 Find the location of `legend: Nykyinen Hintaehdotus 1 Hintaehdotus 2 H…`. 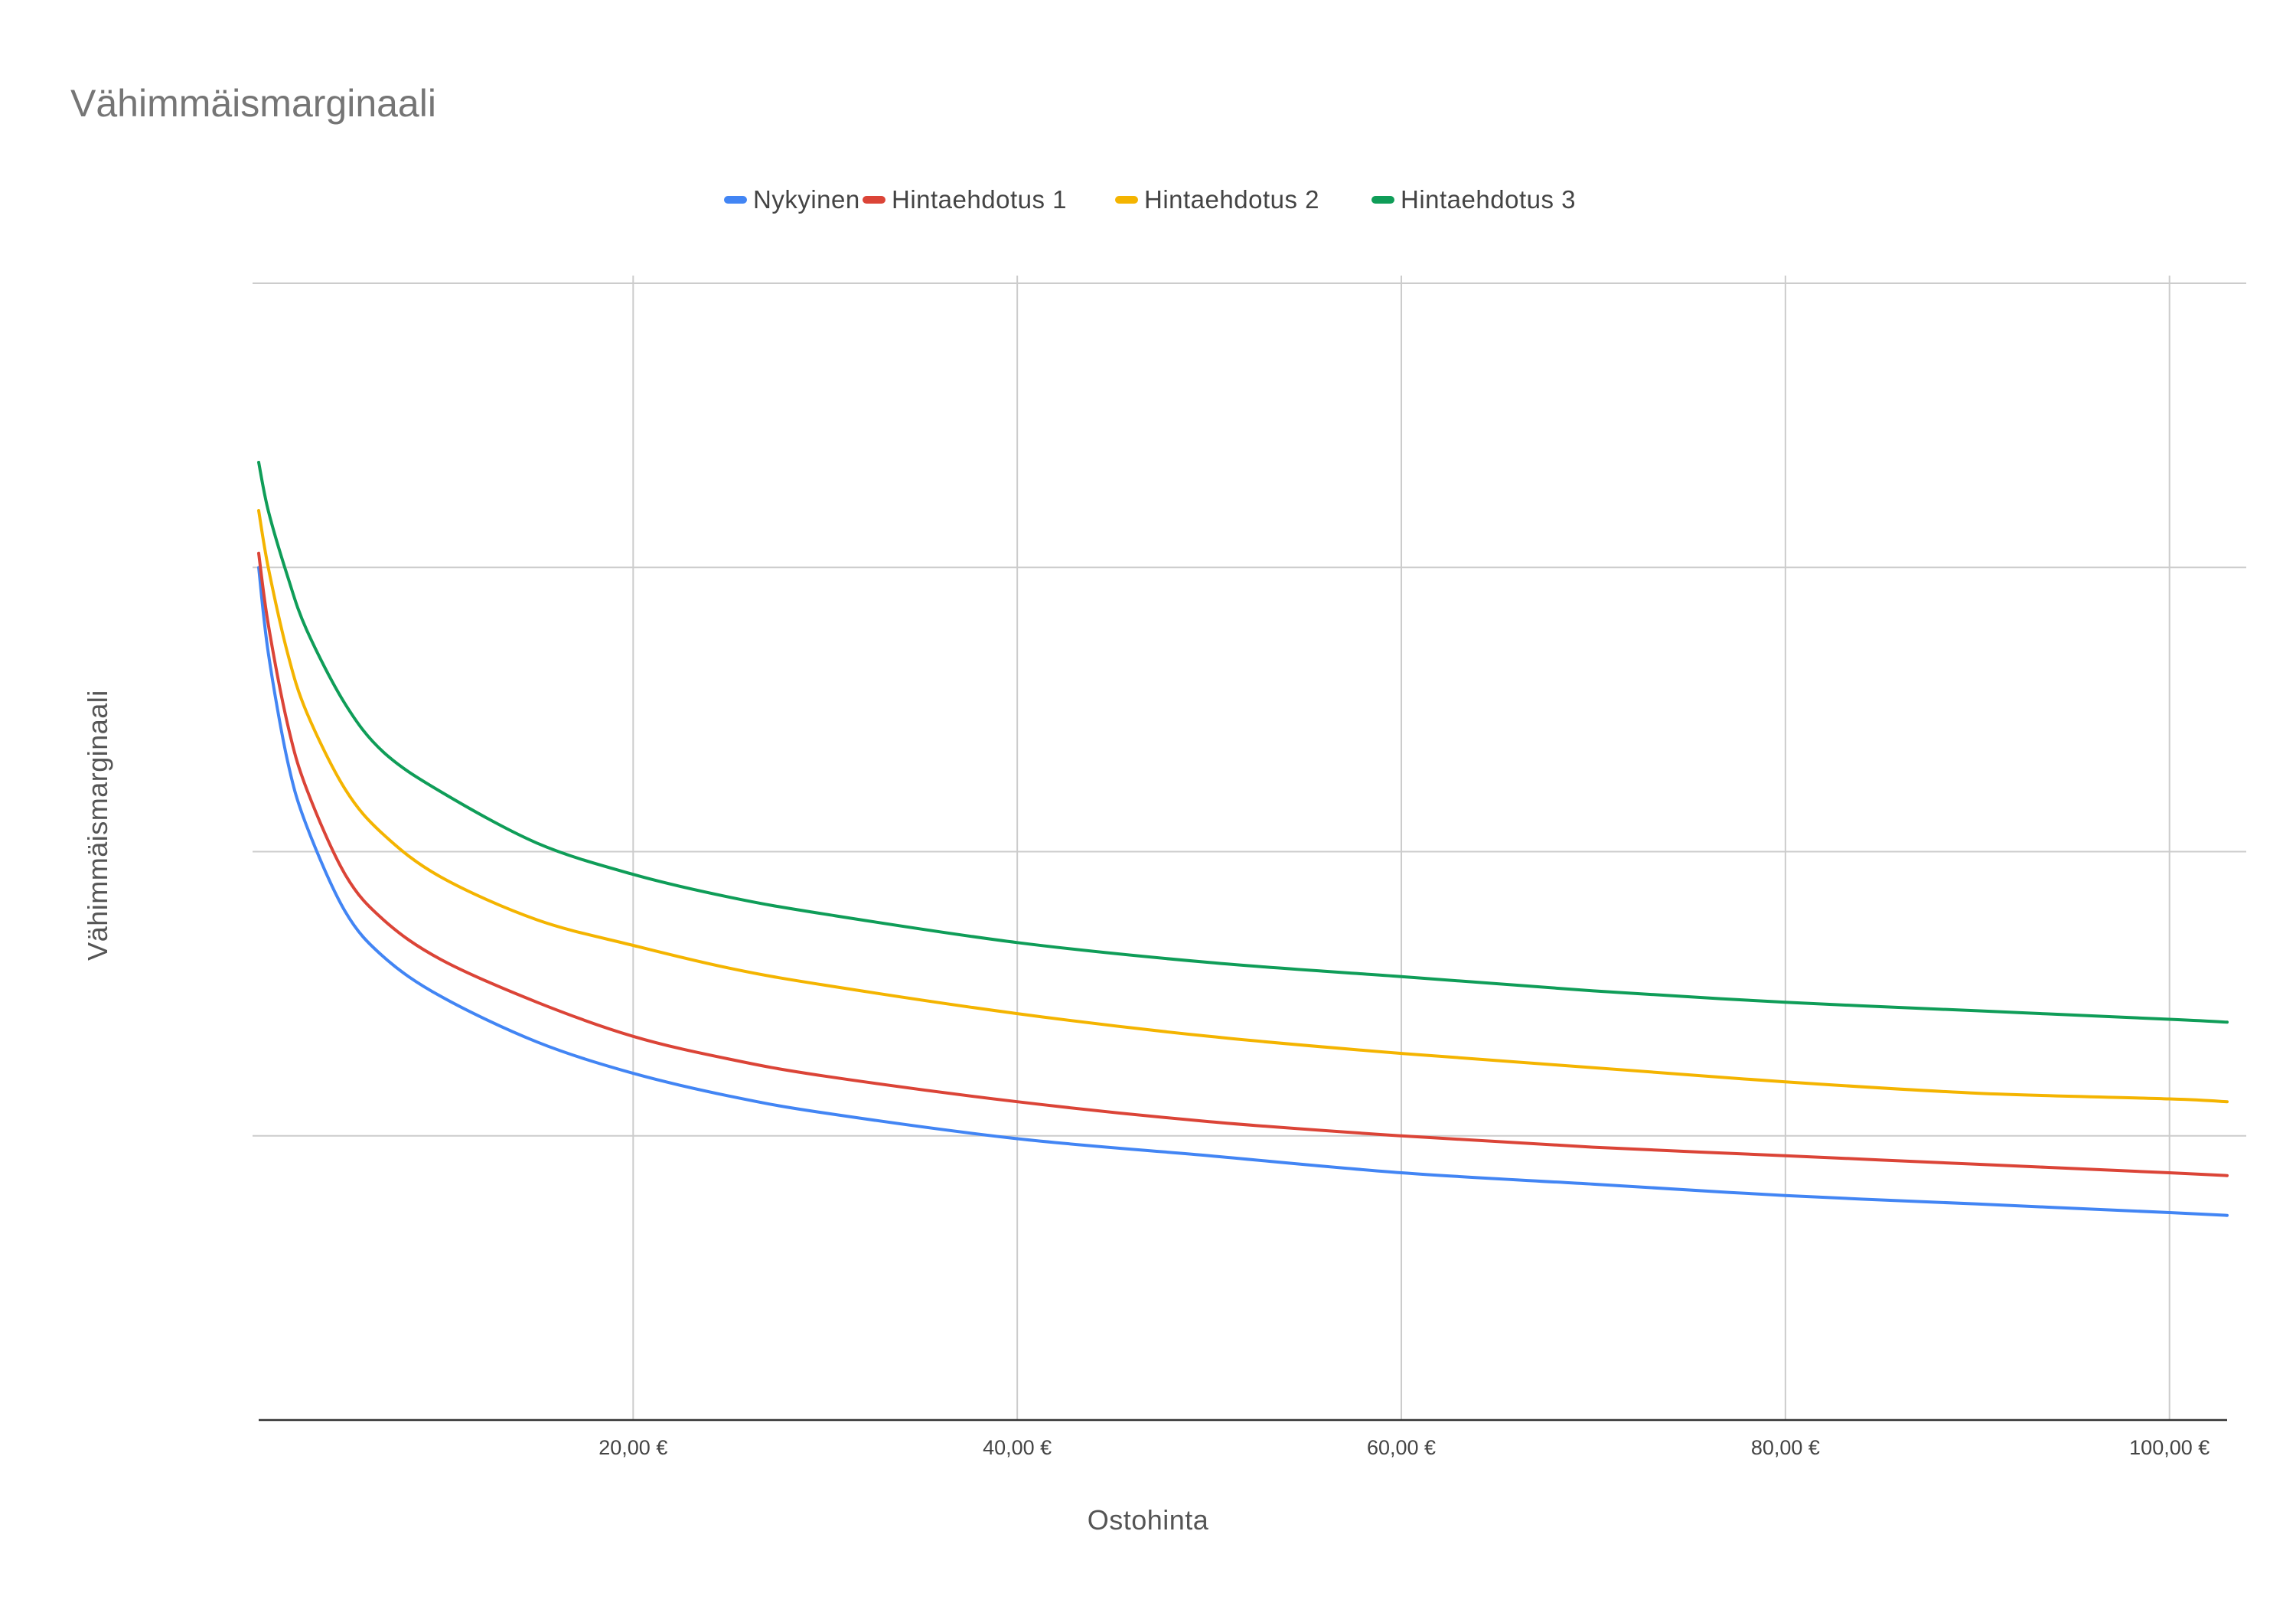

legend: Nykyinen Hintaehdotus 1 Hintaehdotus 2 H… is located at coordinates (1148, 200).